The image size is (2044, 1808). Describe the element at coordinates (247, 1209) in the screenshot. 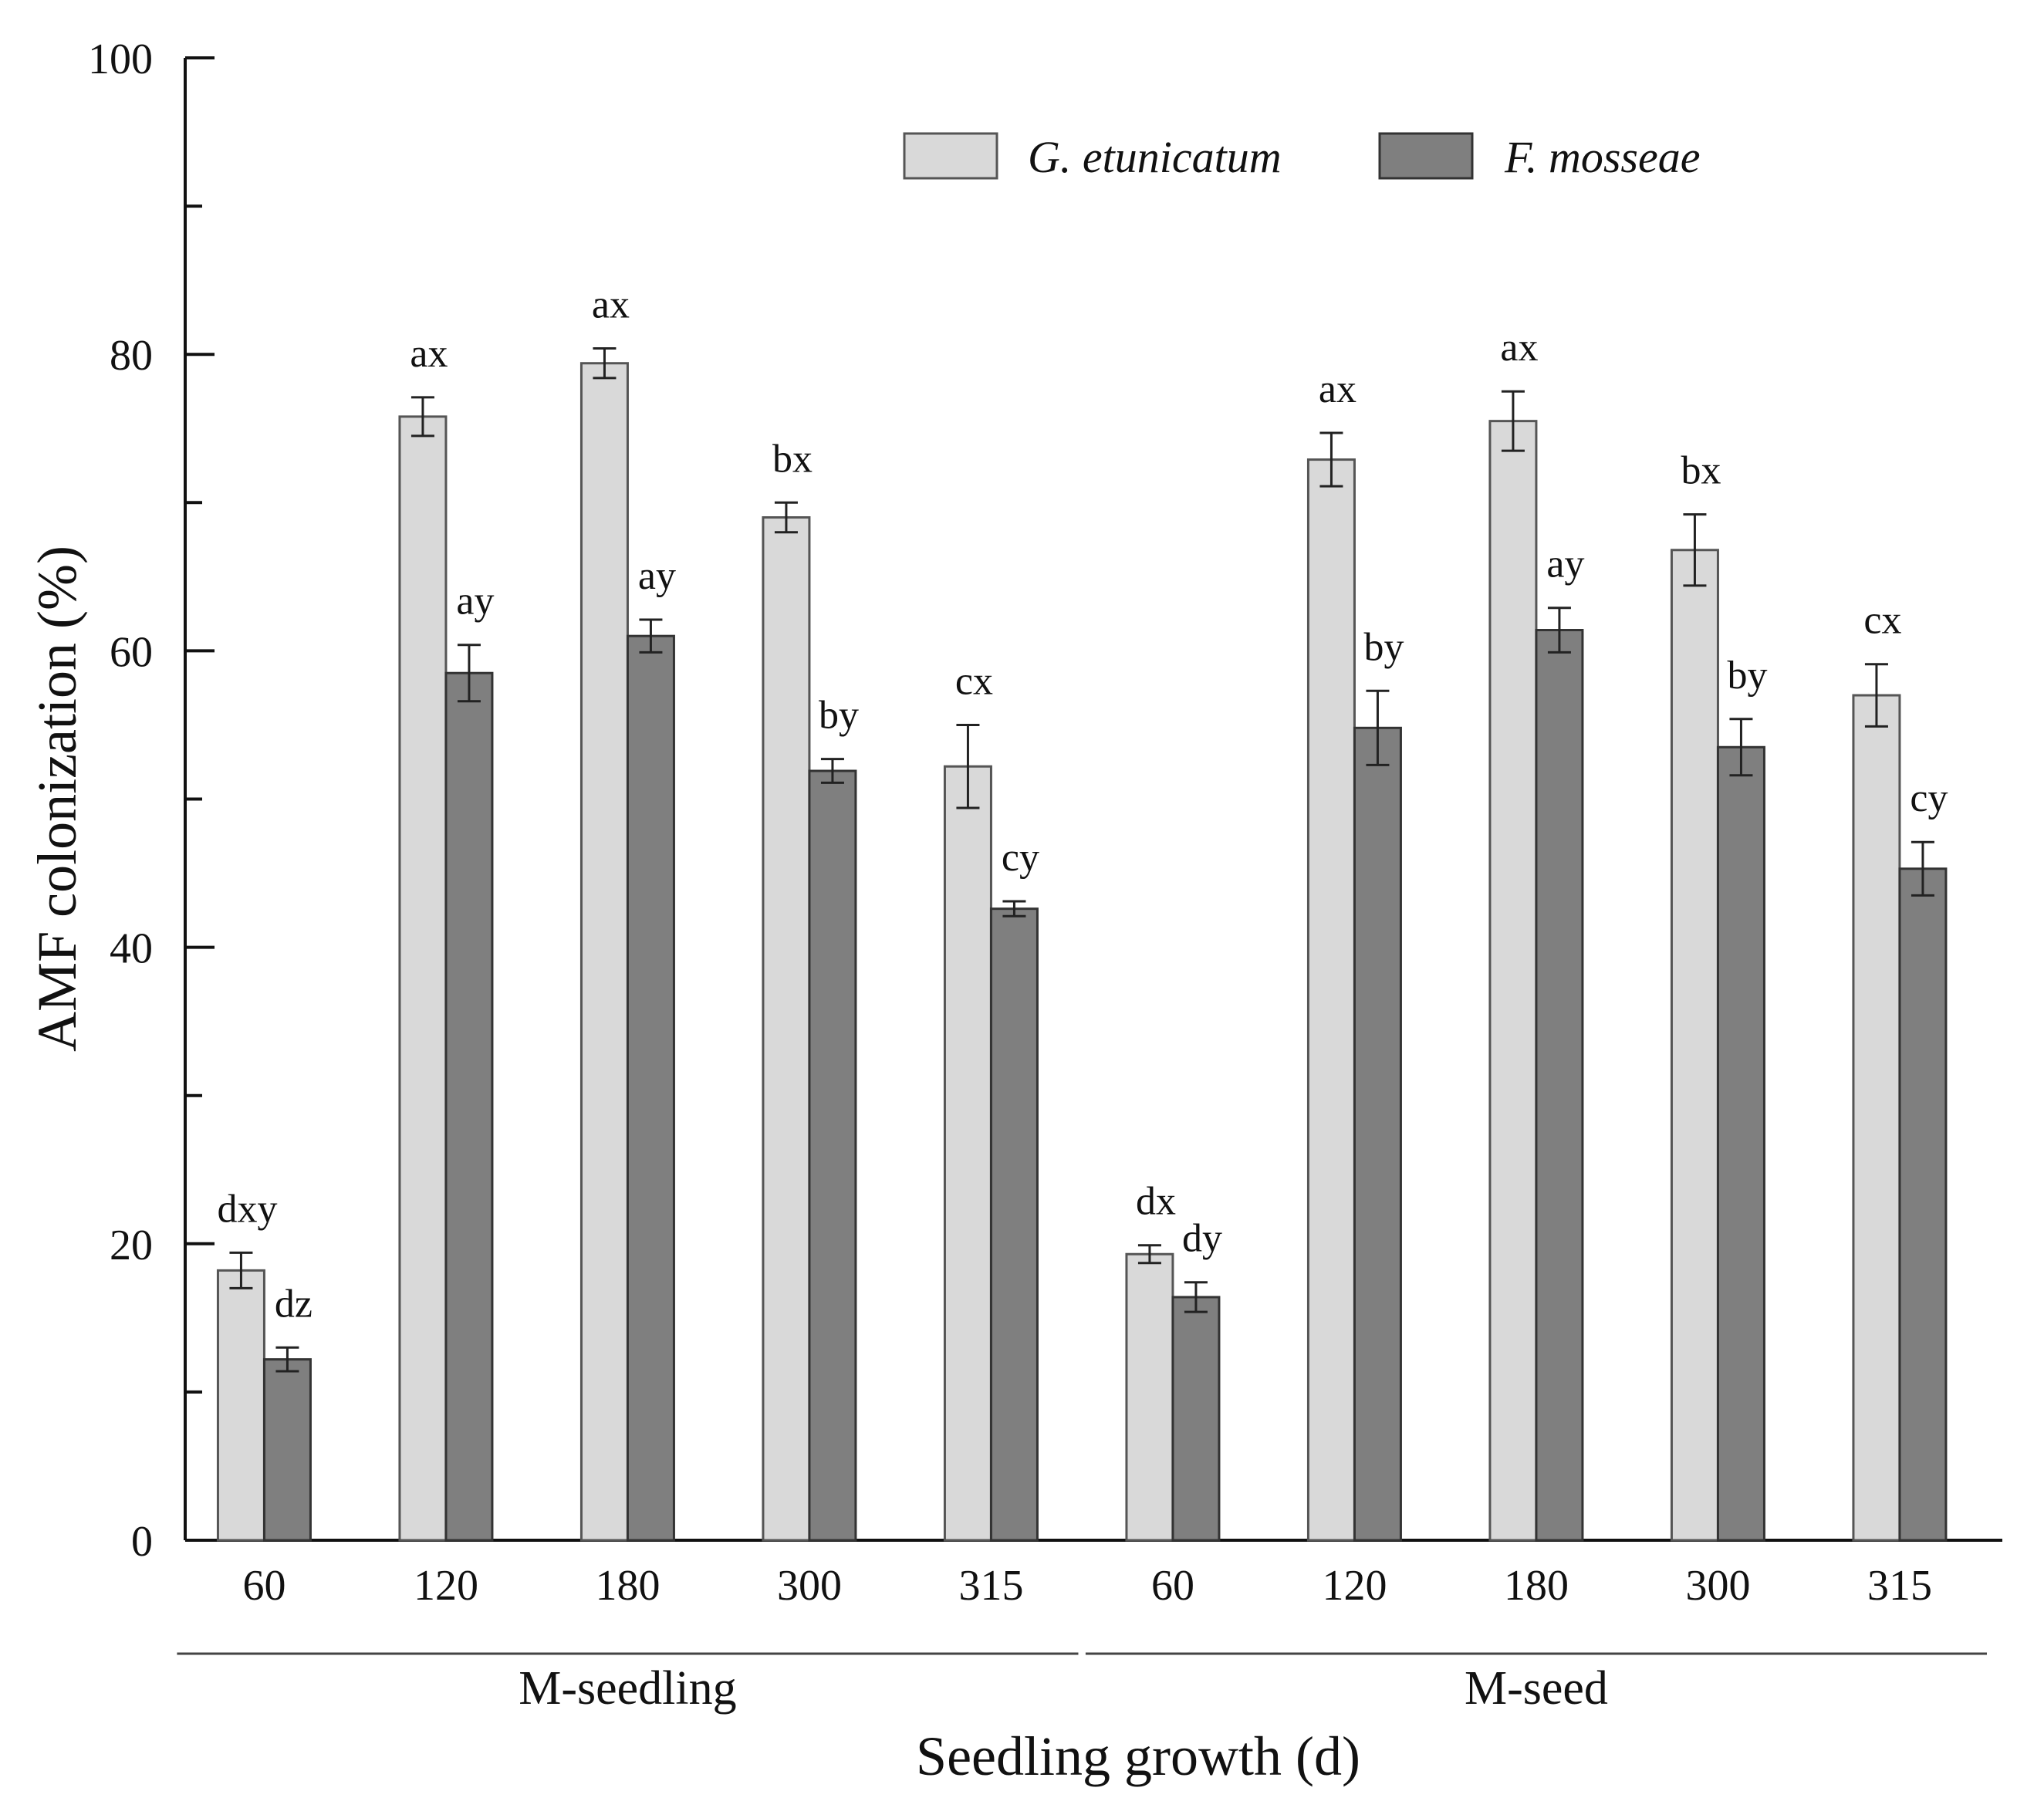

I see `significance-label-g-etunicatum: dxy` at that location.